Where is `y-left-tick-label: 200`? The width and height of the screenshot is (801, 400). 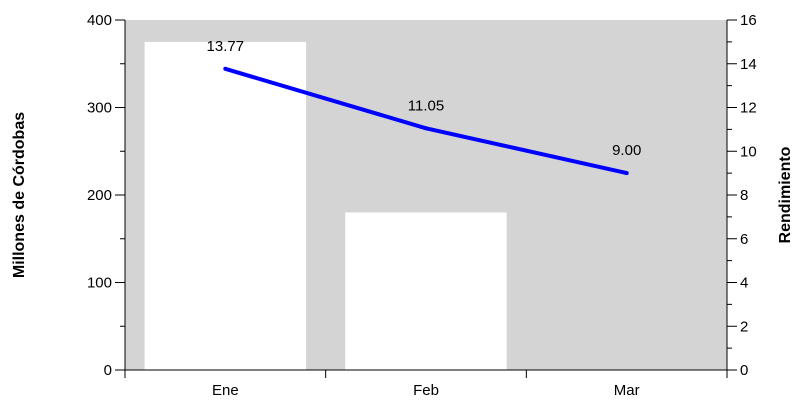
y-left-tick-label: 200 is located at coordinates (99, 195).